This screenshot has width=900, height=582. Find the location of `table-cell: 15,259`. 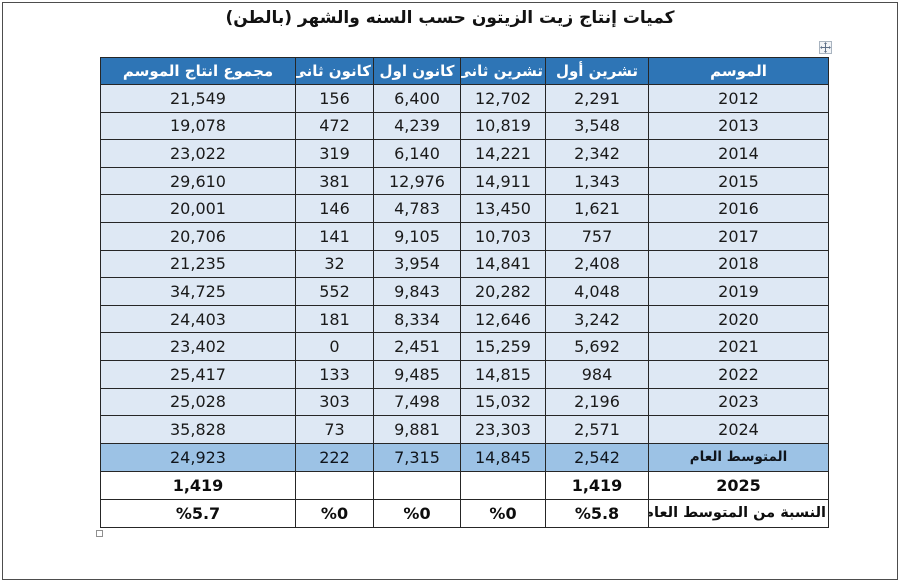

table-cell: 15,259 is located at coordinates (503, 346).